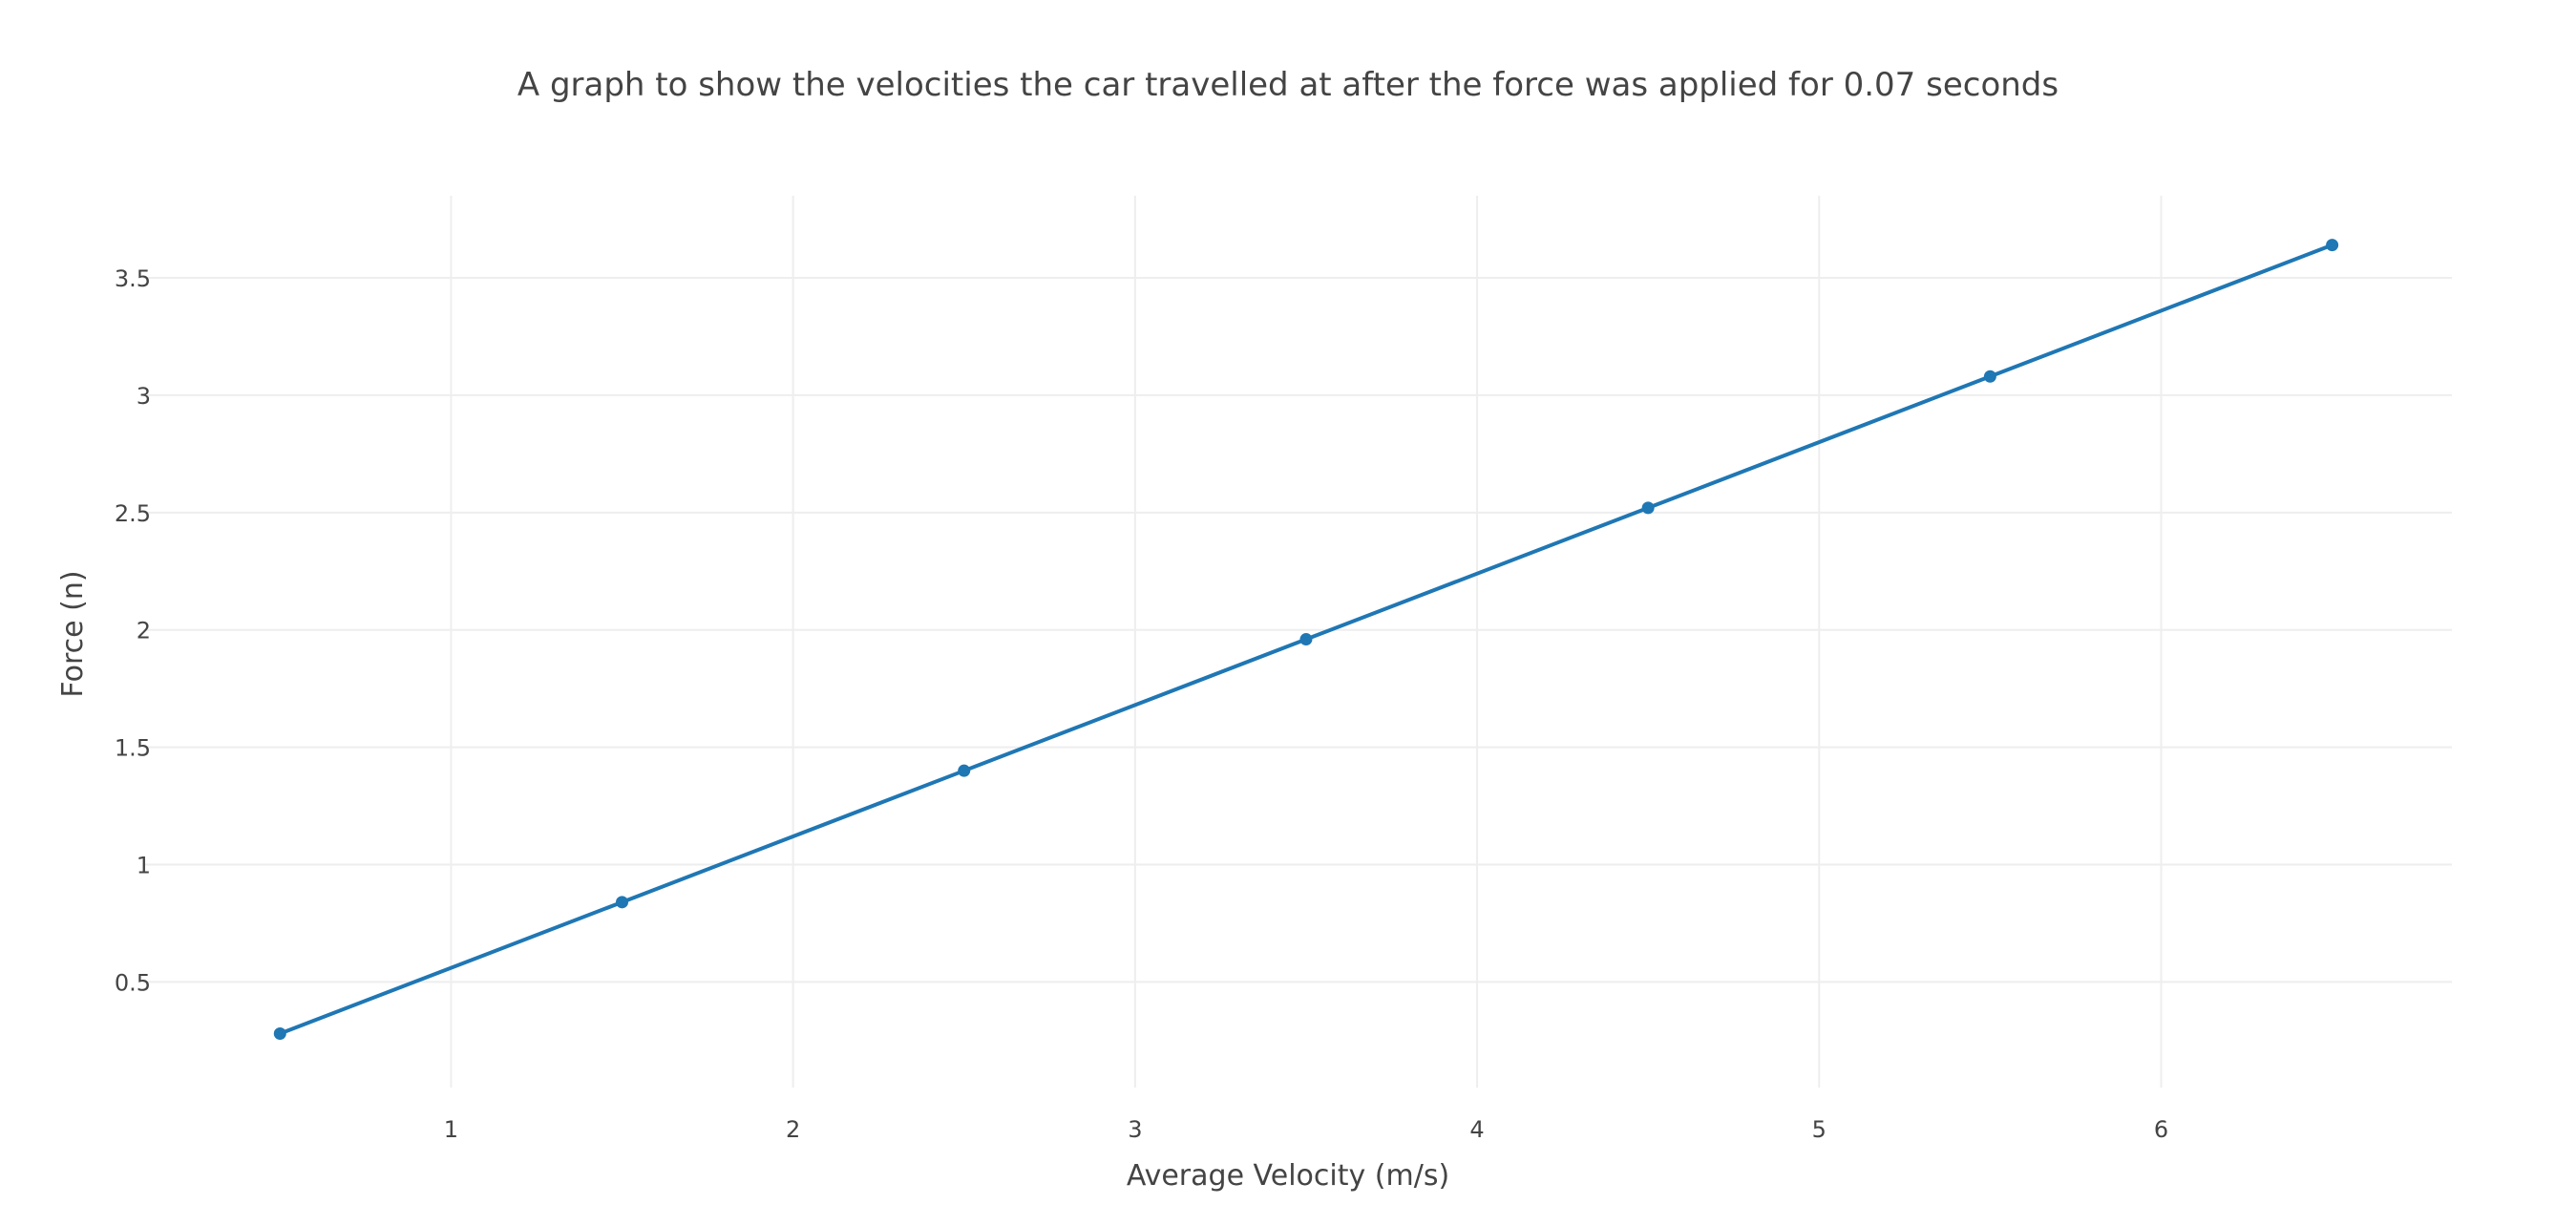  What do you see at coordinates (1135, 1129) in the screenshot?
I see `x-tick-label: 3` at bounding box center [1135, 1129].